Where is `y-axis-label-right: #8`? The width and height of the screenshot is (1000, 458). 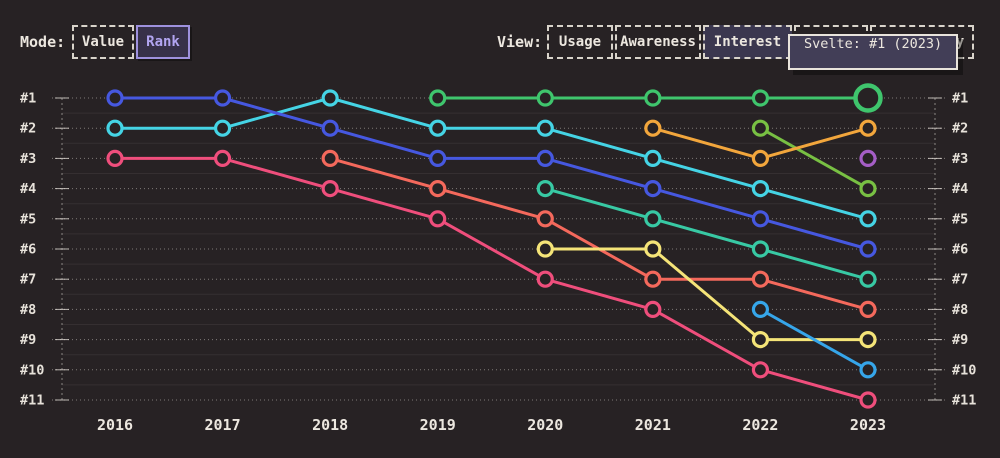
y-axis-label-right: #8 is located at coordinates (960, 310).